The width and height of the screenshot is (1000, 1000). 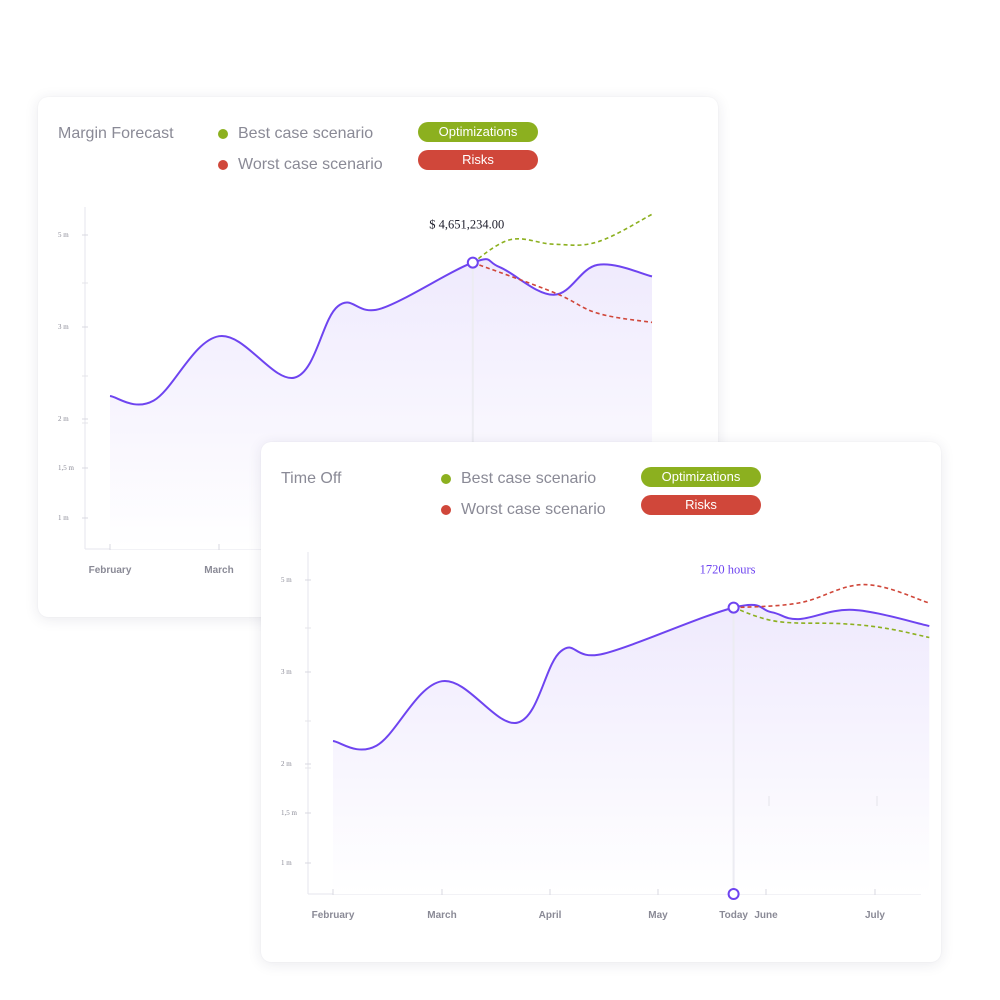 What do you see at coordinates (311, 478) in the screenshot?
I see `card-title: Time Off` at bounding box center [311, 478].